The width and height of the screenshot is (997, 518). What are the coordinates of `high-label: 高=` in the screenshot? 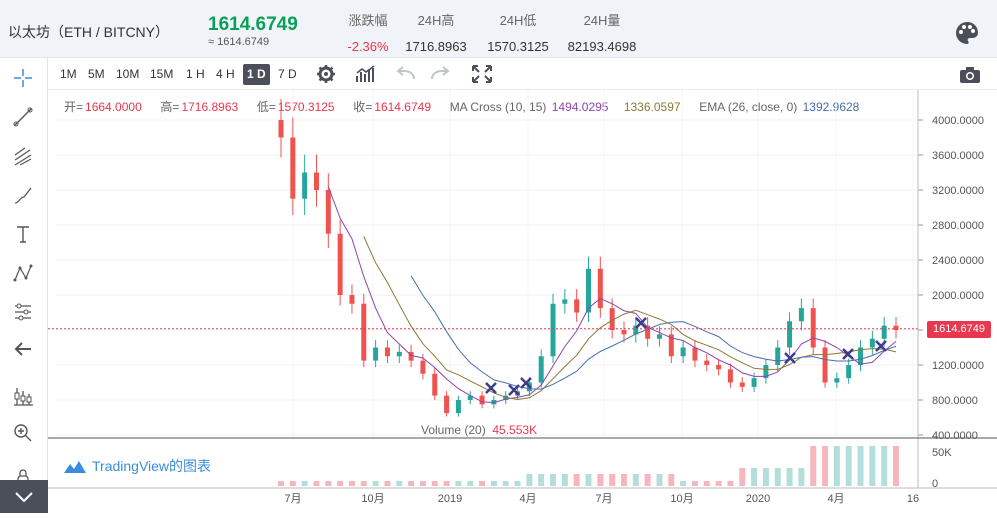 It's located at (170, 107).